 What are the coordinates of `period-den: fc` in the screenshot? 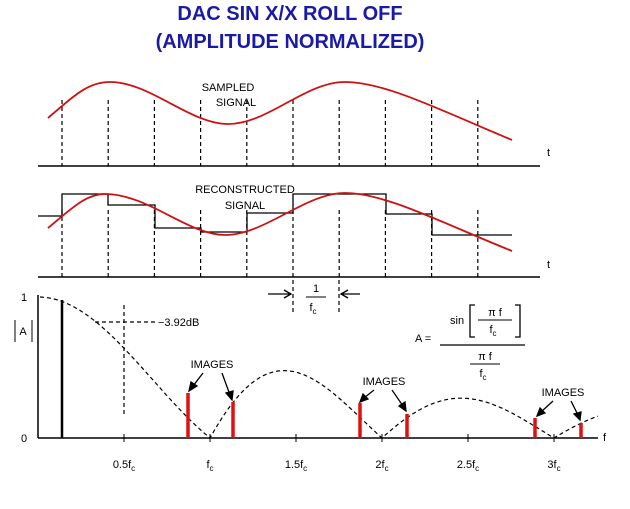 It's located at (312, 309).